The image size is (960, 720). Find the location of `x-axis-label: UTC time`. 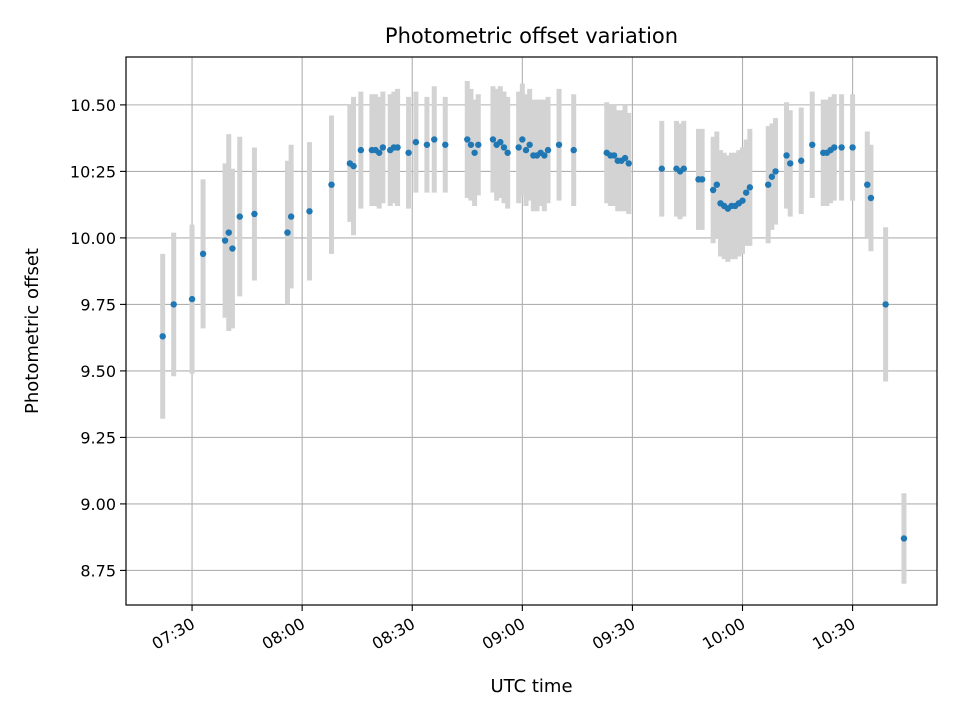

x-axis-label: UTC time is located at coordinates (531, 686).